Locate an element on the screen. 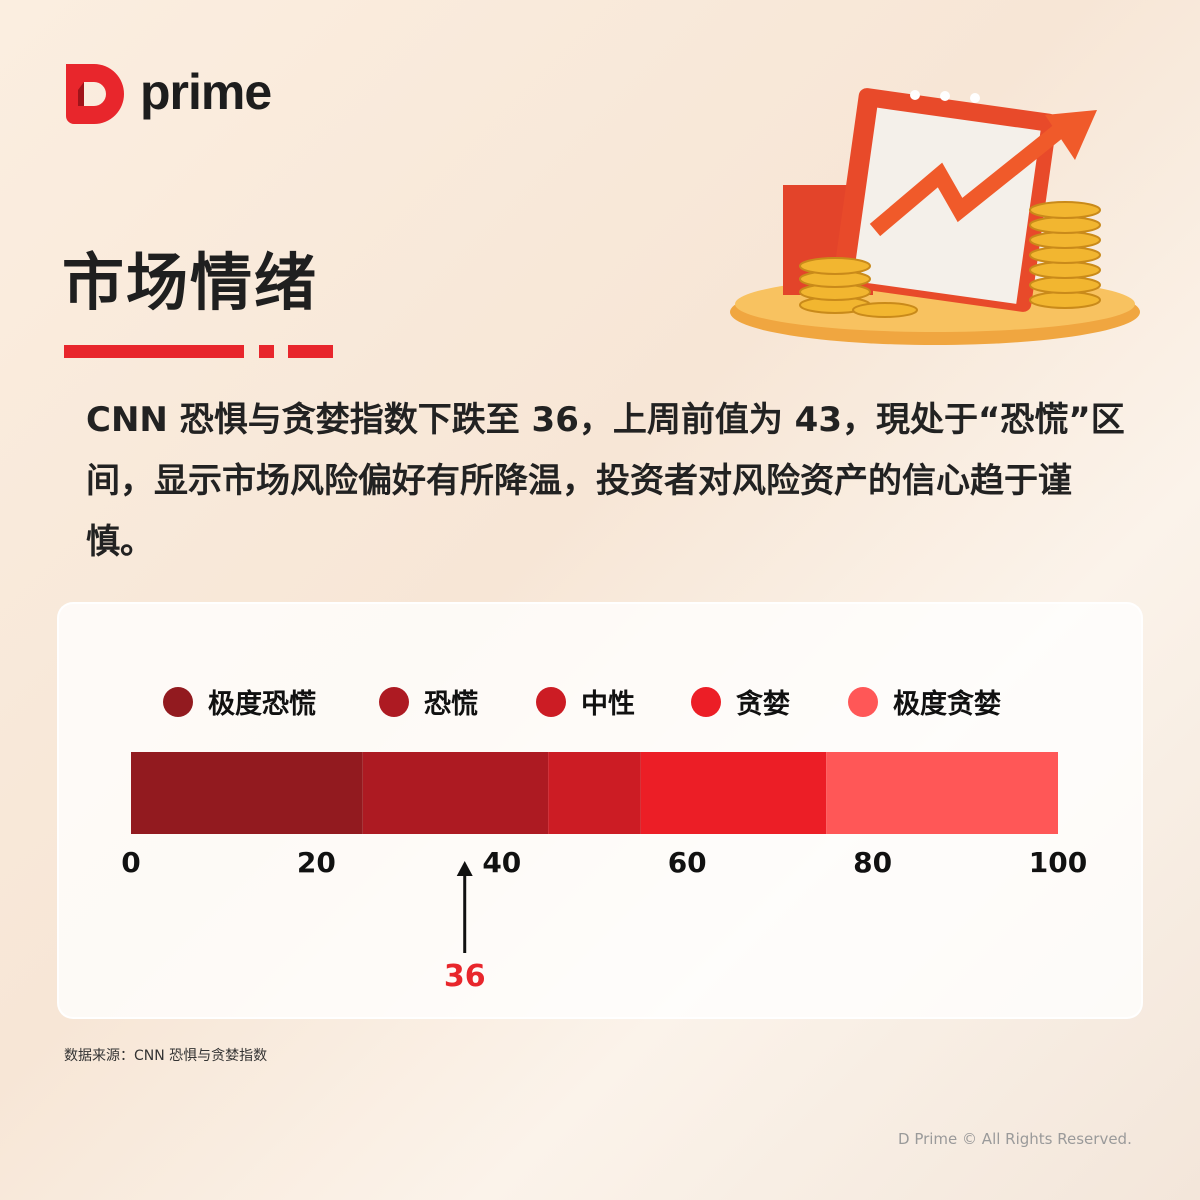 Image resolution: width=1200 pixels, height=1200 pixels. tick-label: 60 is located at coordinates (687, 862).